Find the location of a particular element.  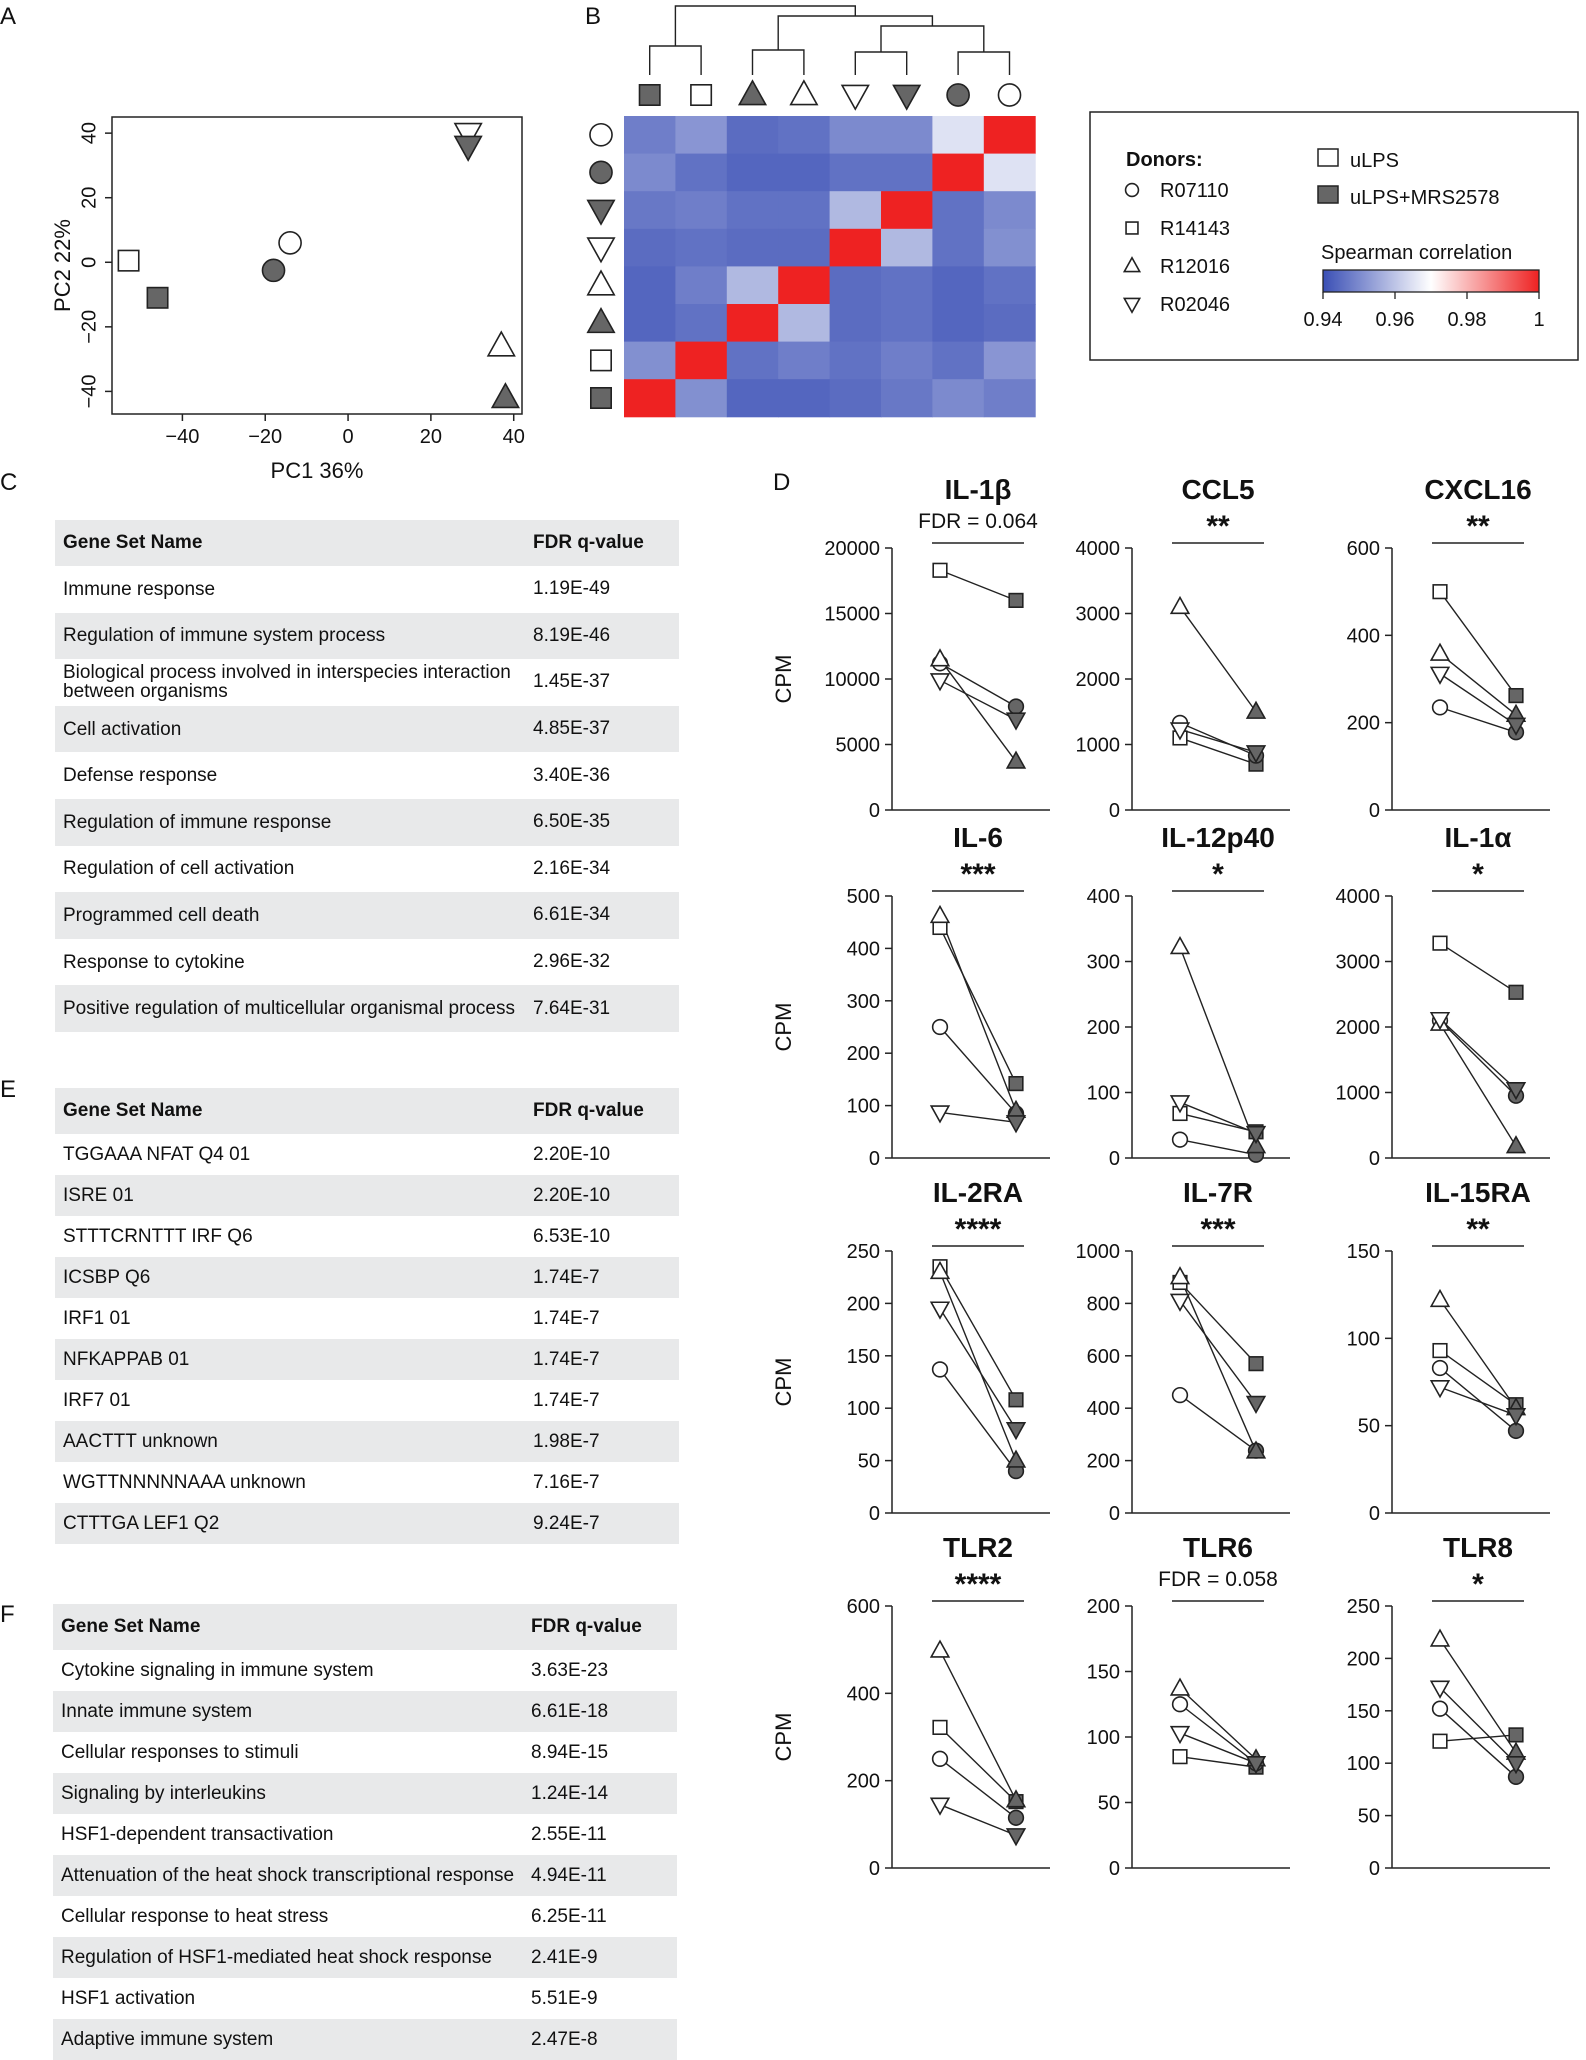

fdr-q-value: 2.55E-11 is located at coordinates (569, 1834).